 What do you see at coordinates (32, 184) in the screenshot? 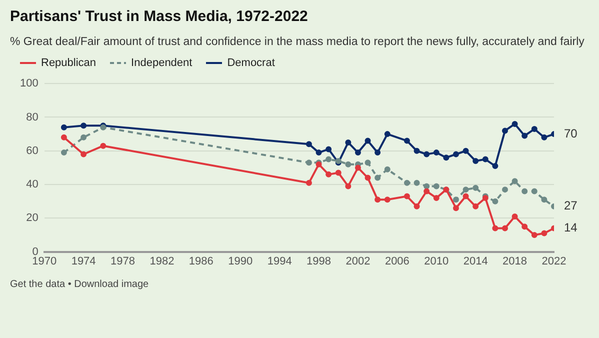
I see `y-tick-label: 40` at bounding box center [32, 184].